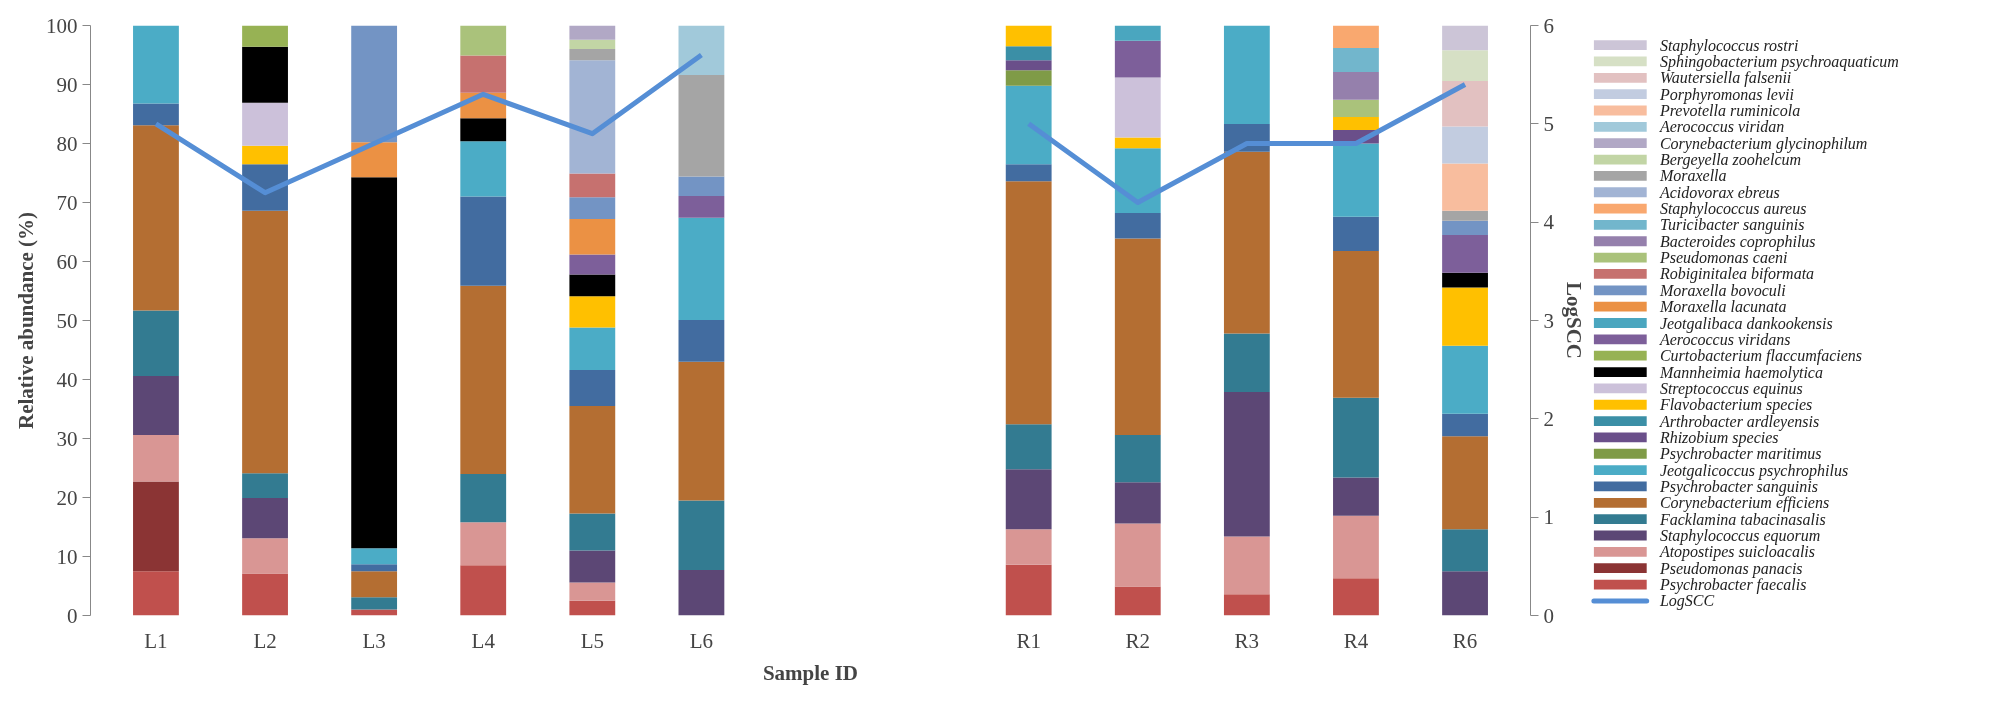  Describe the element at coordinates (1733, 209) in the screenshot. I see `legend-label: Staphylococcus aureus` at that location.